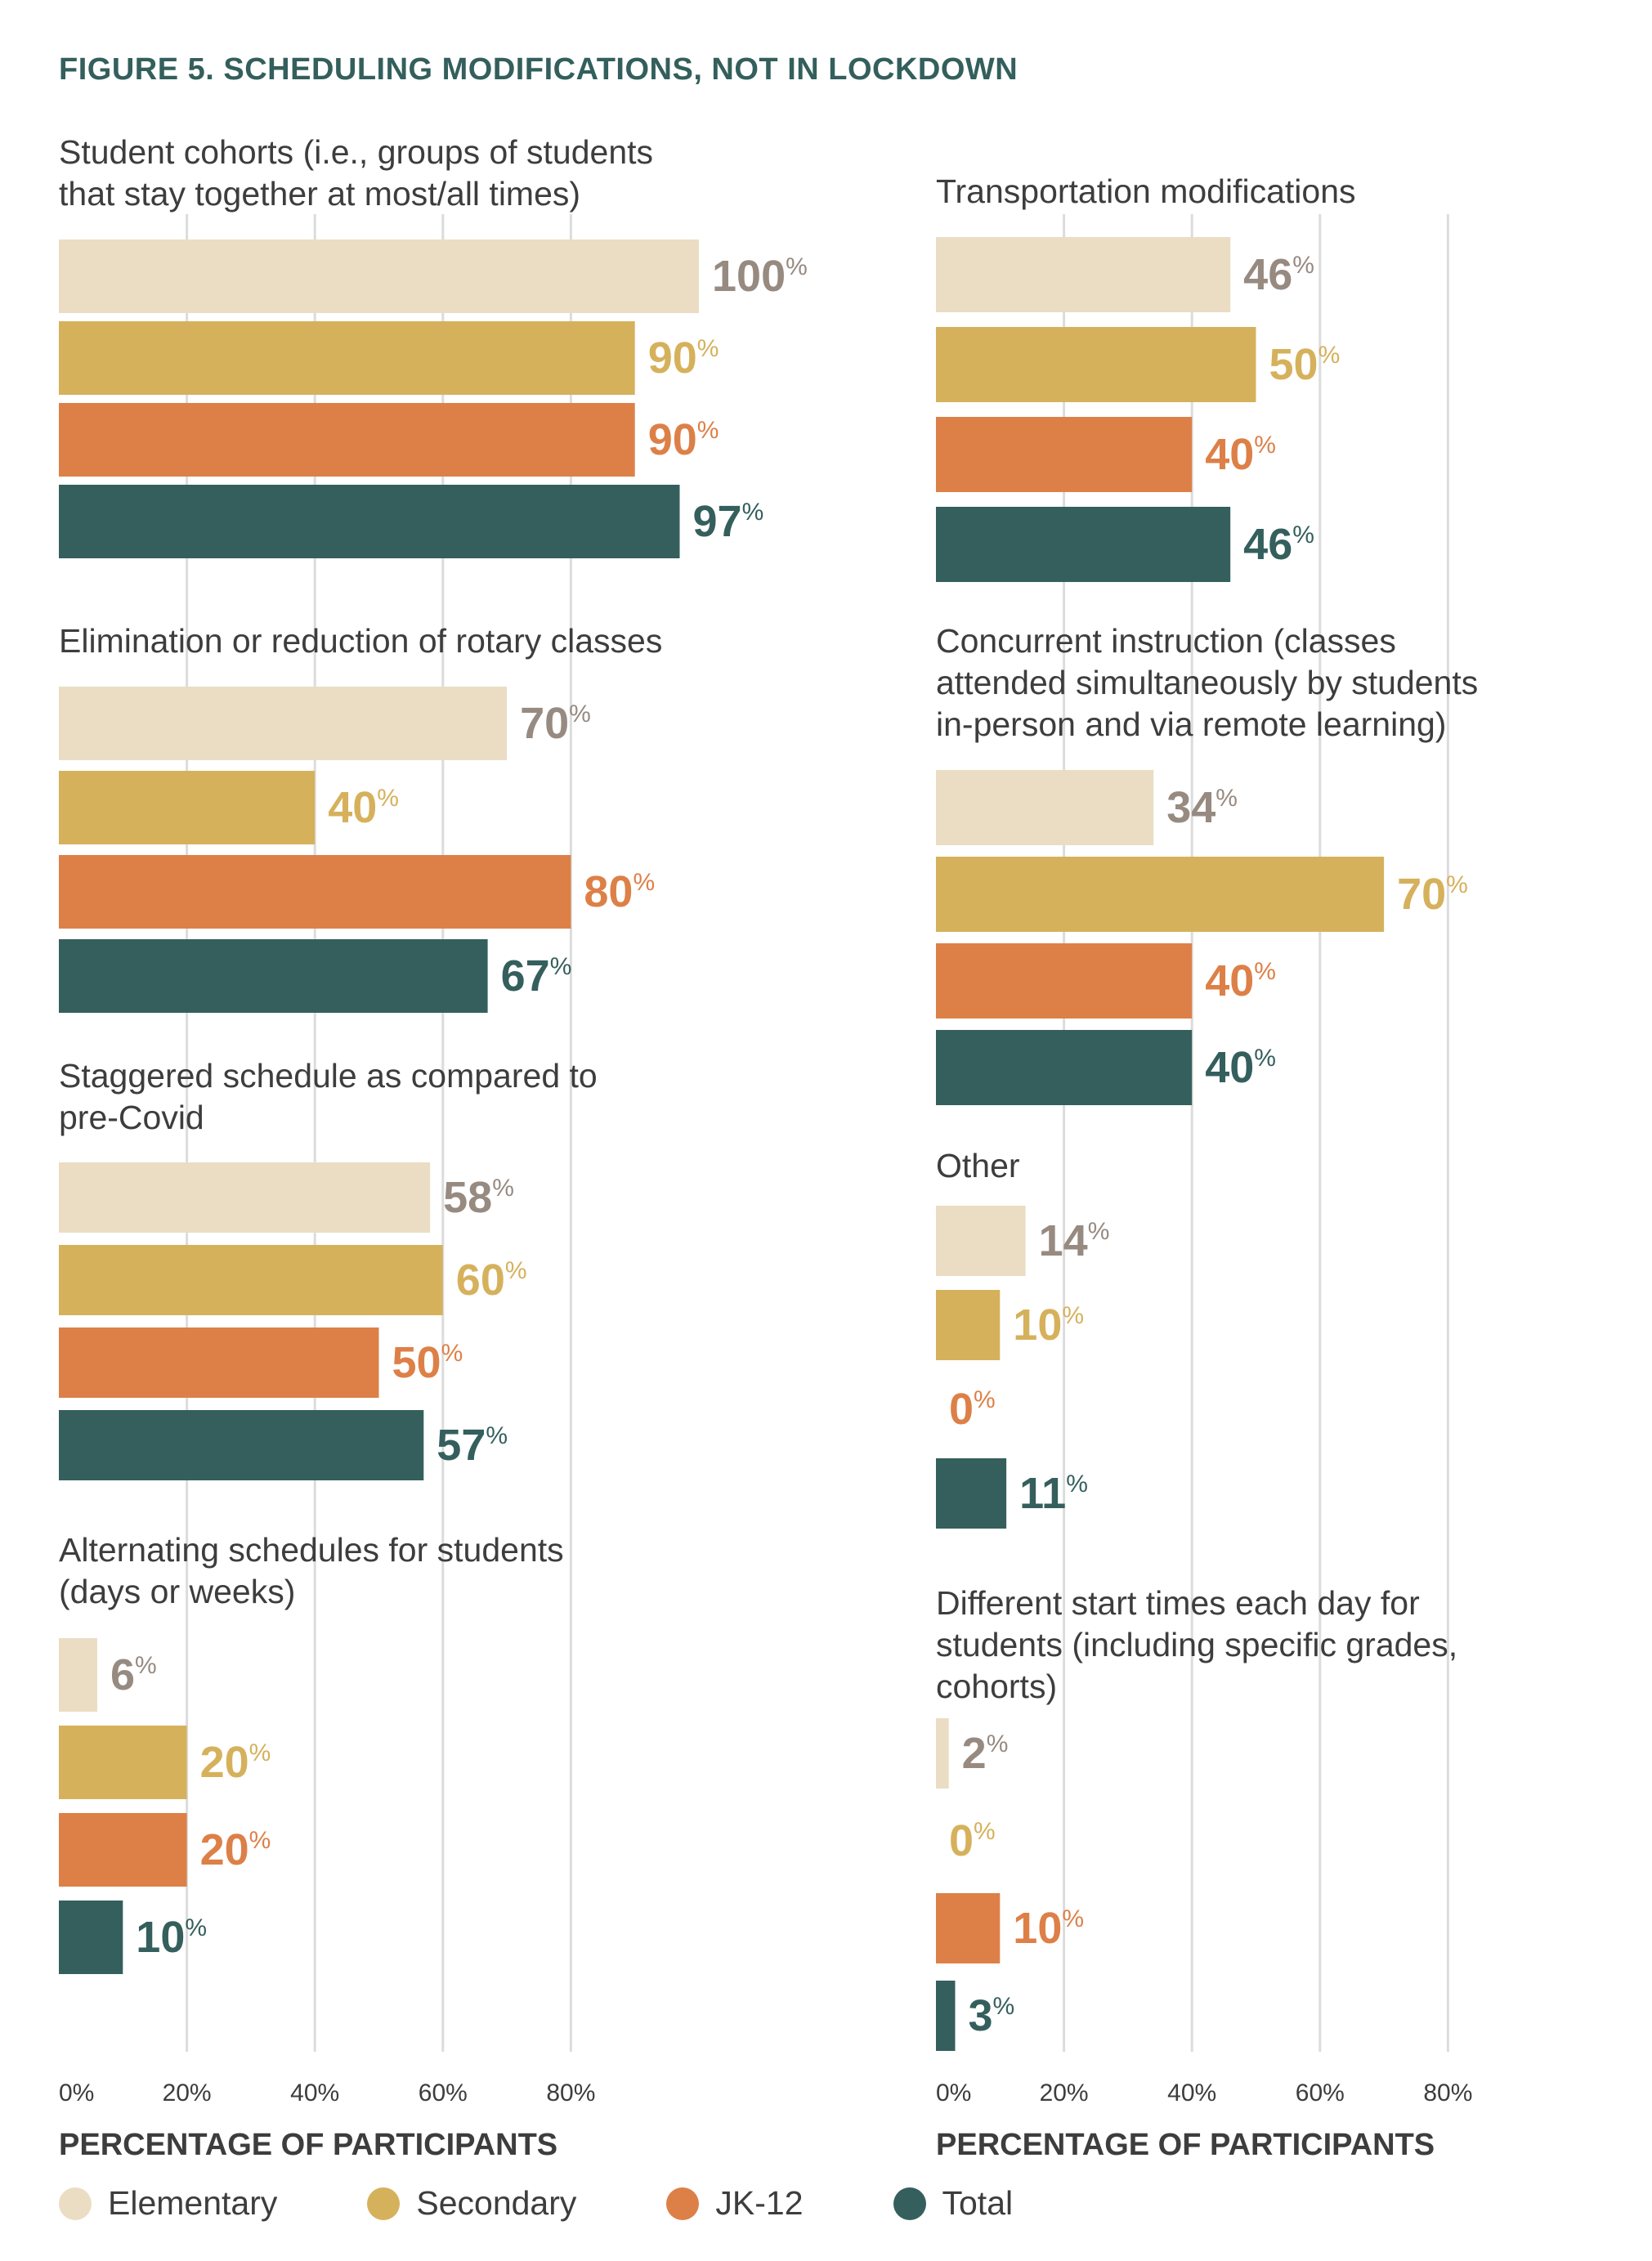 The width and height of the screenshot is (1652, 2261). What do you see at coordinates (1146, 191) in the screenshot?
I see `category-label: Transportation modifications` at bounding box center [1146, 191].